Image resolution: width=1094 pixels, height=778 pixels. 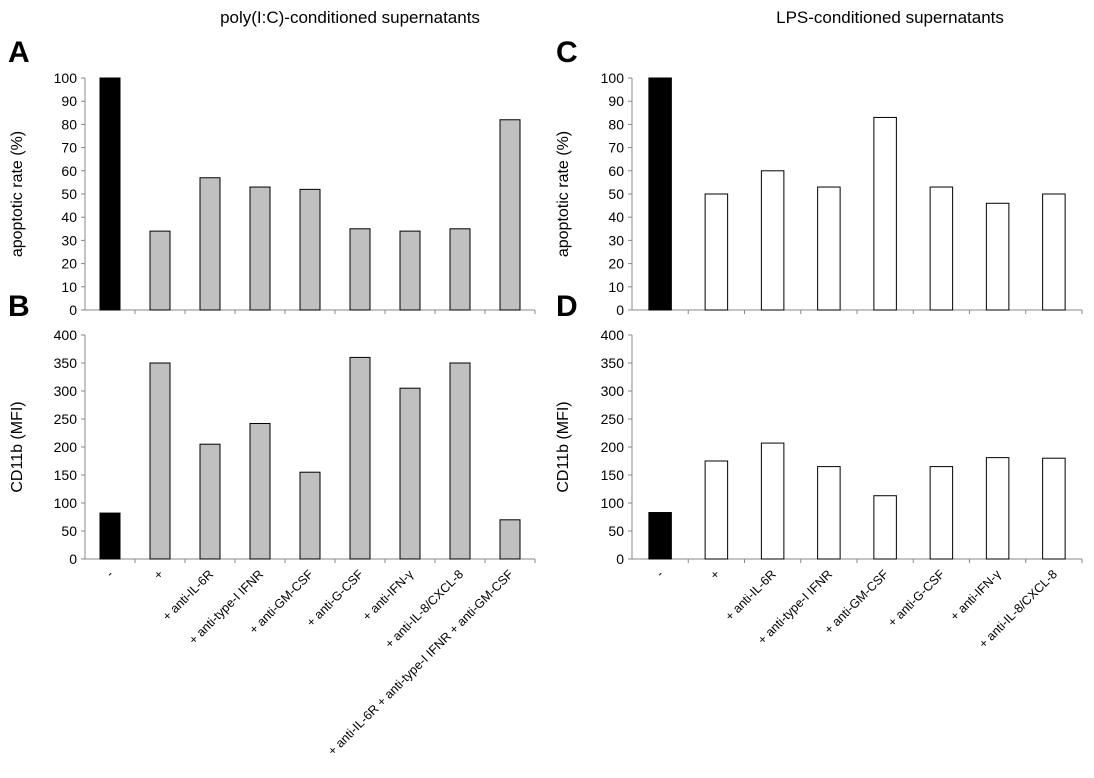 I want to click on y-tick-label-c: 60, so click(x=616, y=171).